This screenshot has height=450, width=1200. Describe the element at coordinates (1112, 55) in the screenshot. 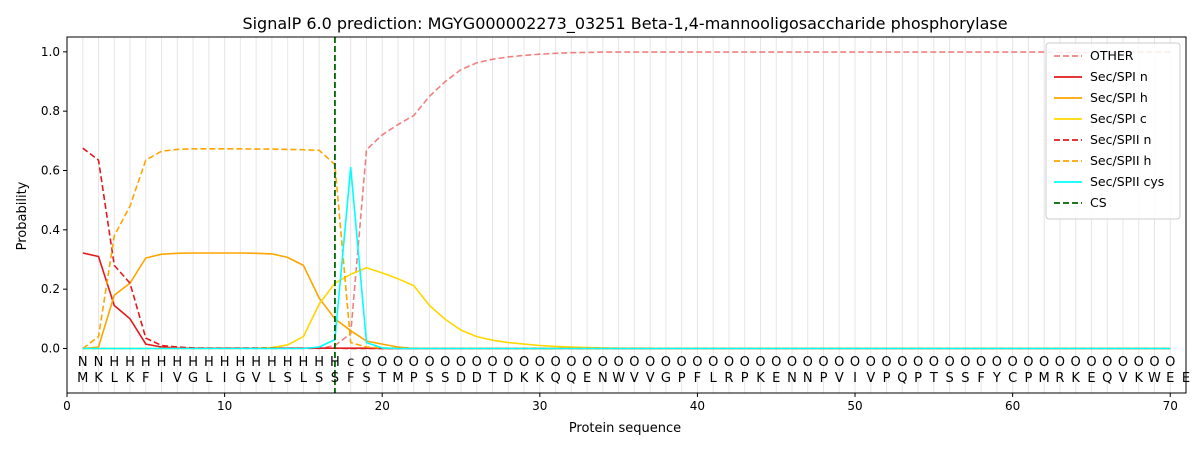

I see `legend-label: OTHER` at that location.